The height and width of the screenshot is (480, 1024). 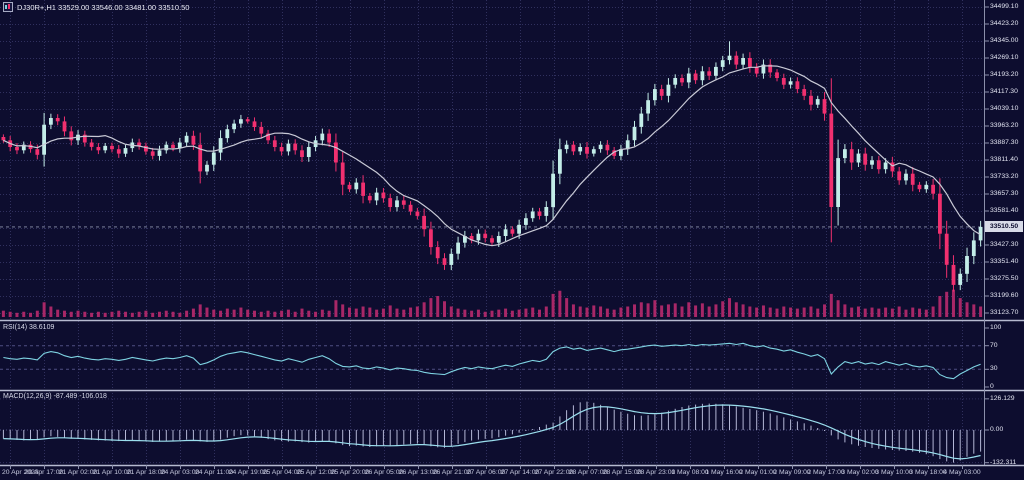 What do you see at coordinates (588, 472) in the screenshot?
I see `time-axis-label: 28 Apr 07:00` at bounding box center [588, 472].